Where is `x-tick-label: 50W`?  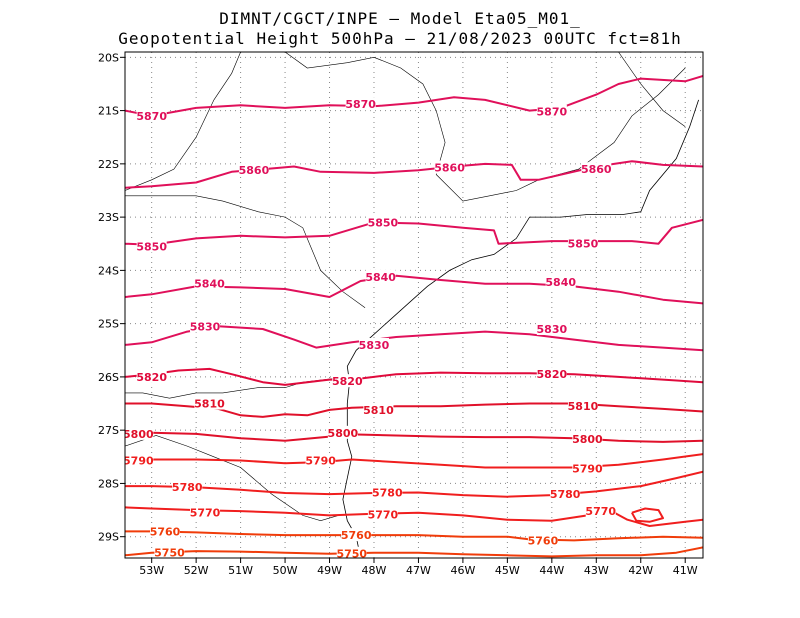
x-tick-label: 50W is located at coordinates (285, 570).